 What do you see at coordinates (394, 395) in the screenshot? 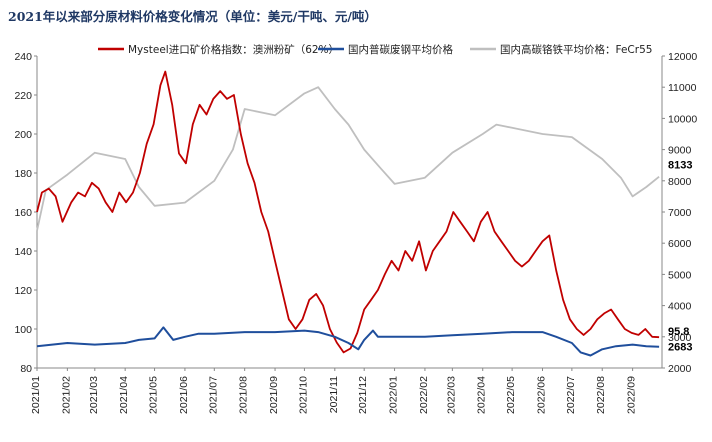
I see `x-tick-label: 2022/01` at bounding box center [394, 395].